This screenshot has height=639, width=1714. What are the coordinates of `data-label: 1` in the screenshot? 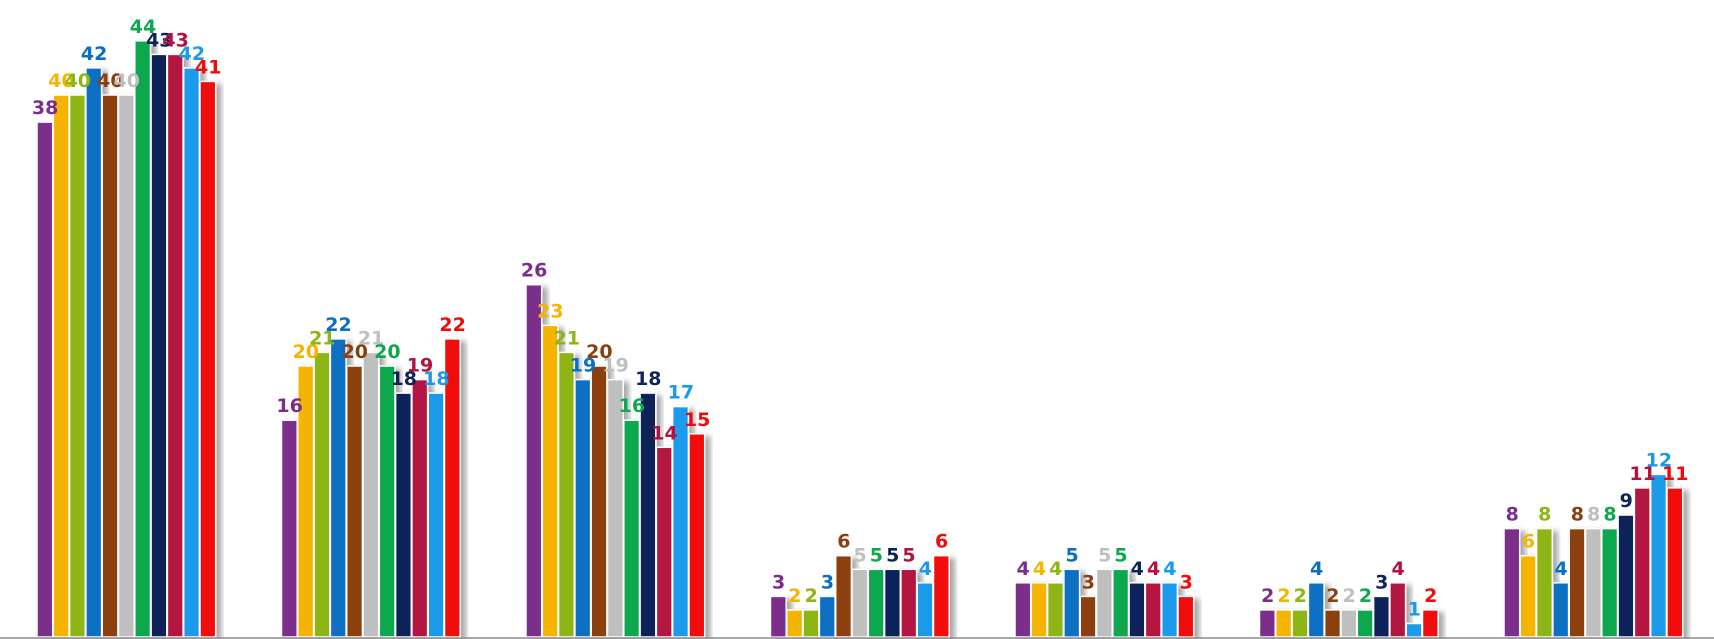 It's located at (1414, 610).